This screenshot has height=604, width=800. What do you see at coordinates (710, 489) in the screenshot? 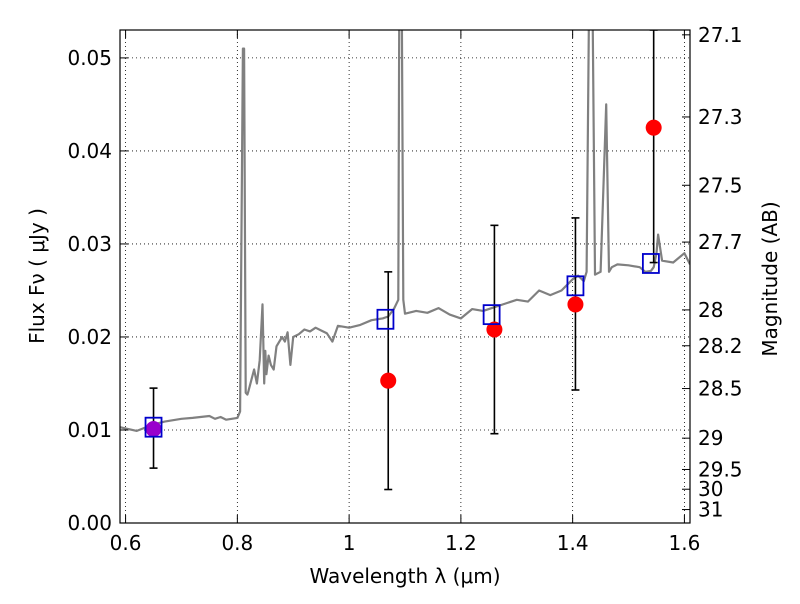
I see `y2-tick-label: 30` at bounding box center [710, 489].